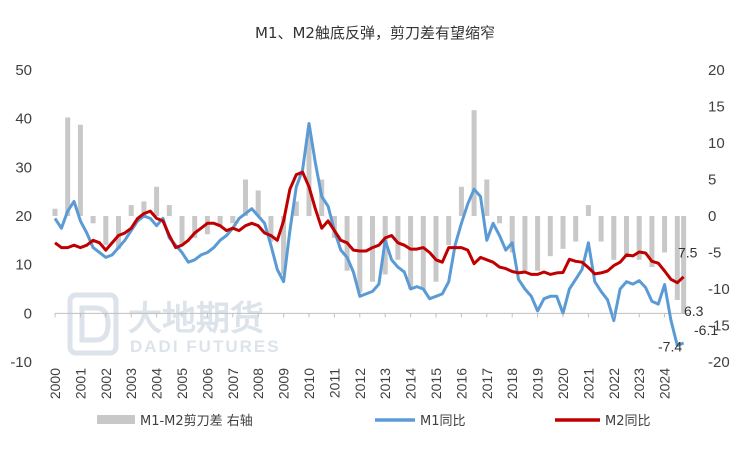 The width and height of the screenshot is (750, 450). Describe the element at coordinates (411, 383) in the screenshot. I see `x-tick-label: 2014` at that location.